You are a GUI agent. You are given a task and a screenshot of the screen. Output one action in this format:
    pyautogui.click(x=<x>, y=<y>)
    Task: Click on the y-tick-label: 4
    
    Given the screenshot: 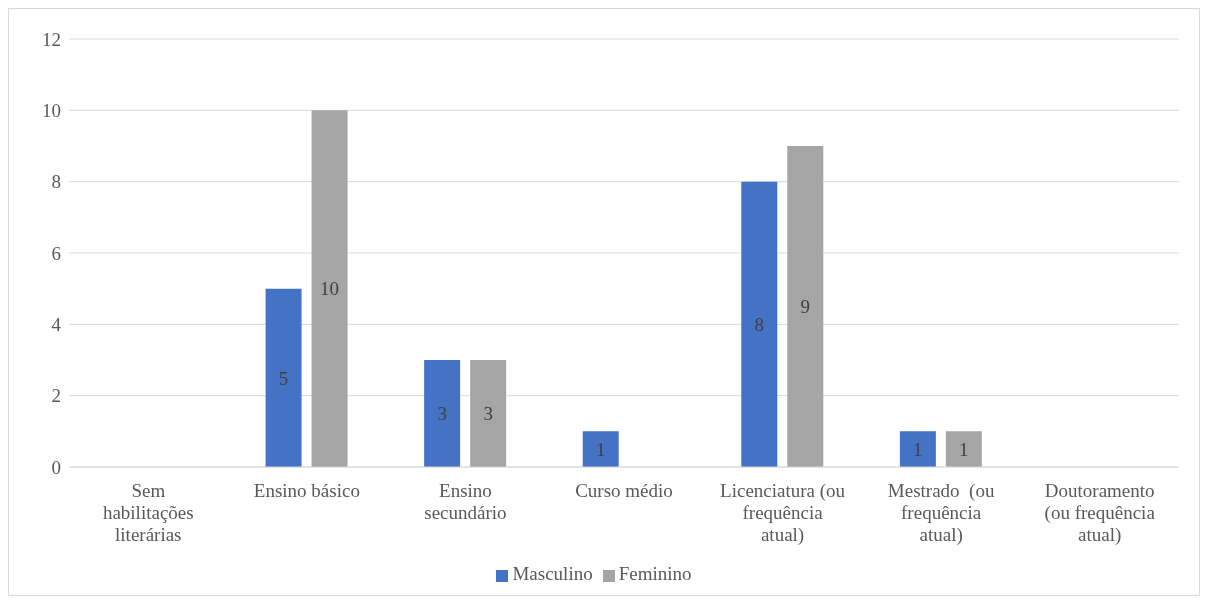 What is the action you would take?
    pyautogui.click(x=56, y=325)
    